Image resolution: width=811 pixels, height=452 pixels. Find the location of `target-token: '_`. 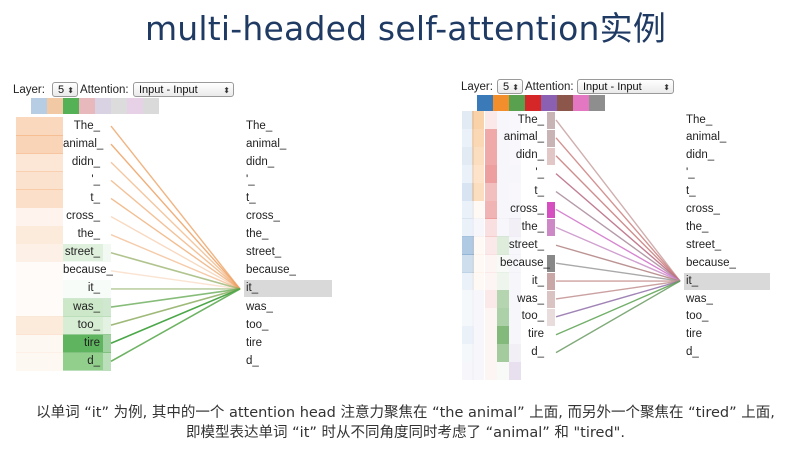

target-token: '_ is located at coordinates (690, 173).